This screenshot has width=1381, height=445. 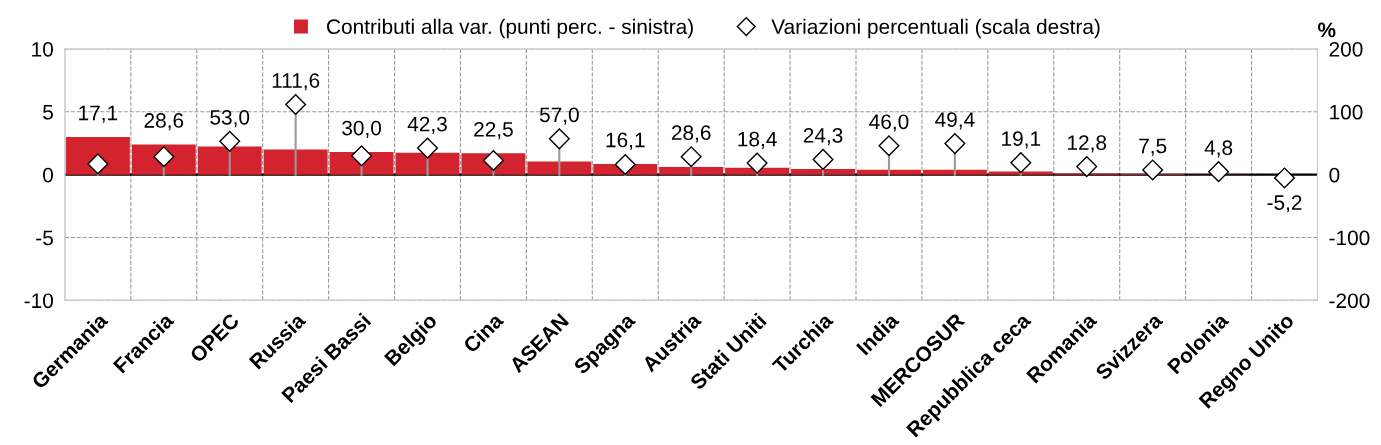 I want to click on y2-tick-label: -100, so click(x=1349, y=238).